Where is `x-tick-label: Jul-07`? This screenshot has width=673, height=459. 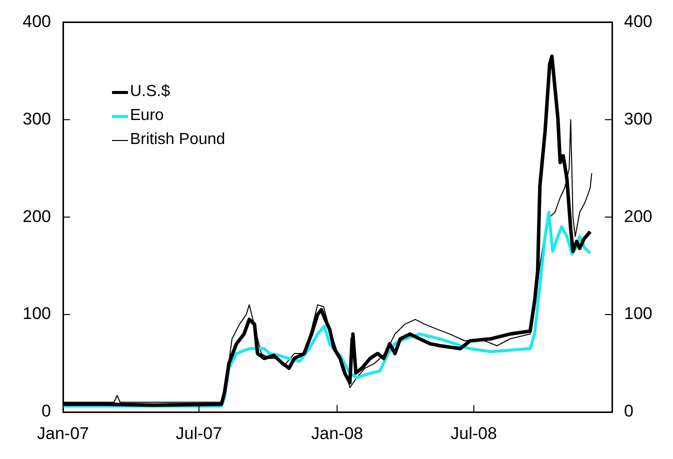 x-tick-label: Jul-07 is located at coordinates (199, 433).